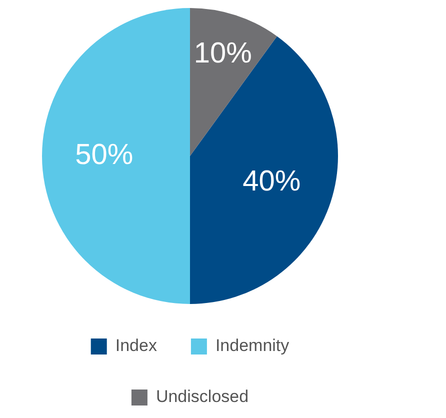 Image resolution: width=446 pixels, height=418 pixels. Describe the element at coordinates (202, 396) in the screenshot. I see `legend-label: Undisclosed` at that location.